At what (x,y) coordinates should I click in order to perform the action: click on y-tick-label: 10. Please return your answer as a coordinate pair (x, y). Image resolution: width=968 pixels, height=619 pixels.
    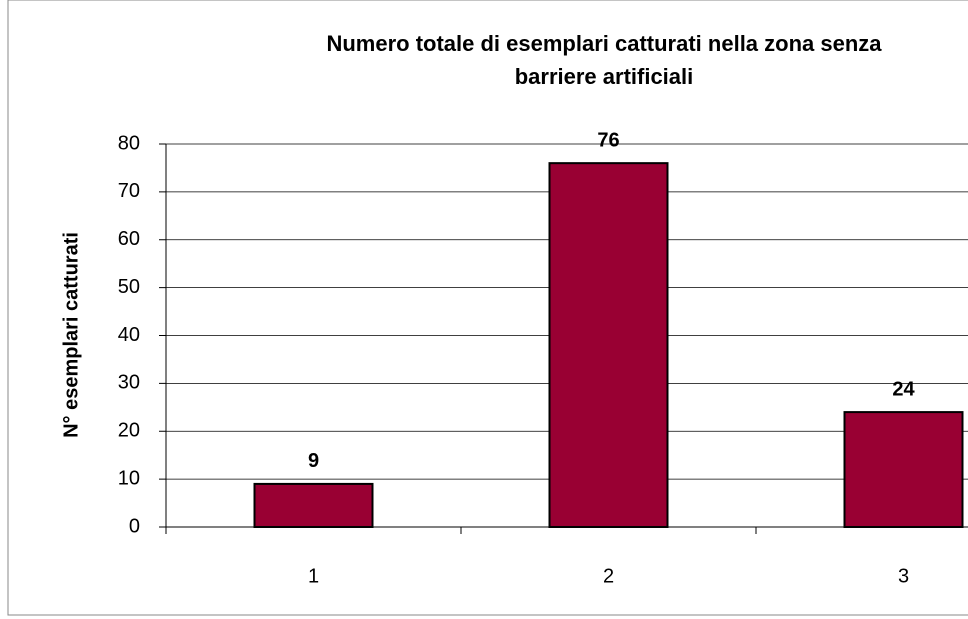
    Looking at the image, I should click on (129, 478).